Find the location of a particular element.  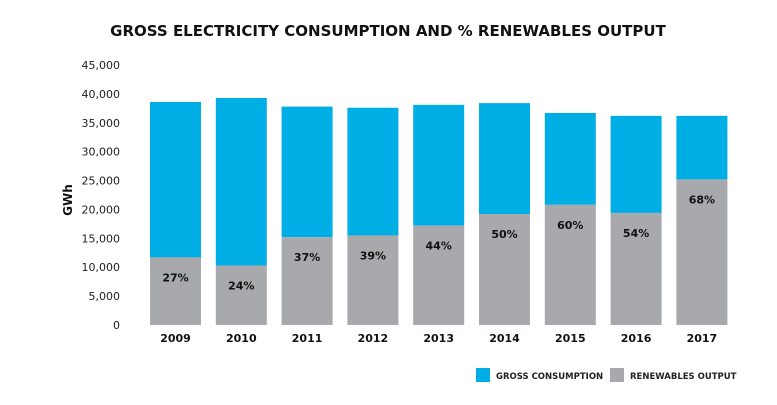

x-tick-label: 2014 is located at coordinates (504, 338).